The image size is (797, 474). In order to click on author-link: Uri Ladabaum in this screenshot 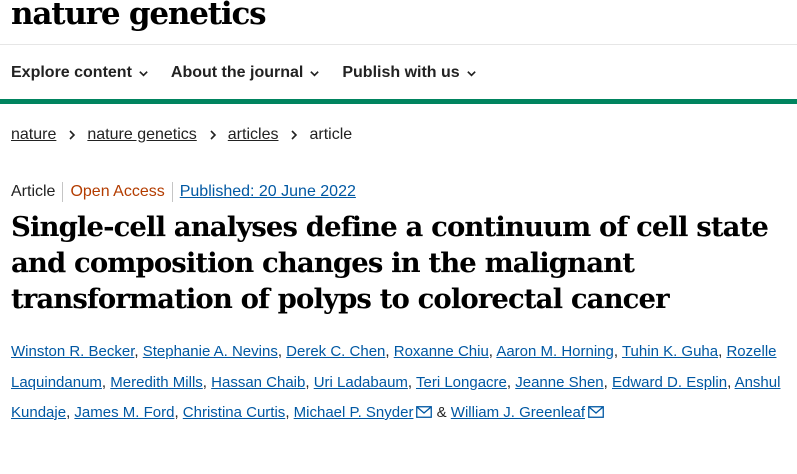, I will do `click(360, 382)`.